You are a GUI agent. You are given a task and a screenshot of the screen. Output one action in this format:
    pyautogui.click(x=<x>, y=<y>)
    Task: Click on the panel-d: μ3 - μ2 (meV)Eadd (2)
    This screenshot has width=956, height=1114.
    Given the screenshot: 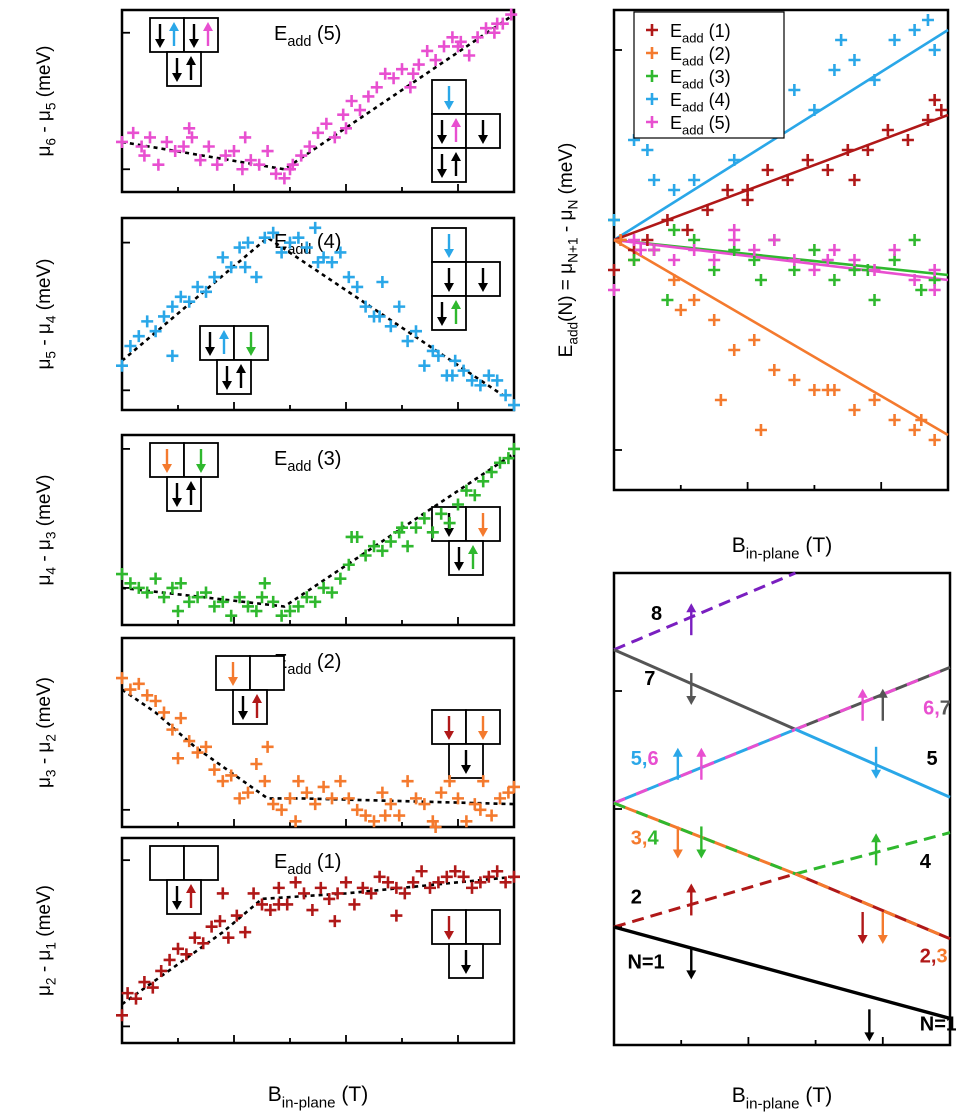 What is the action you would take?
    pyautogui.click(x=277, y=734)
    